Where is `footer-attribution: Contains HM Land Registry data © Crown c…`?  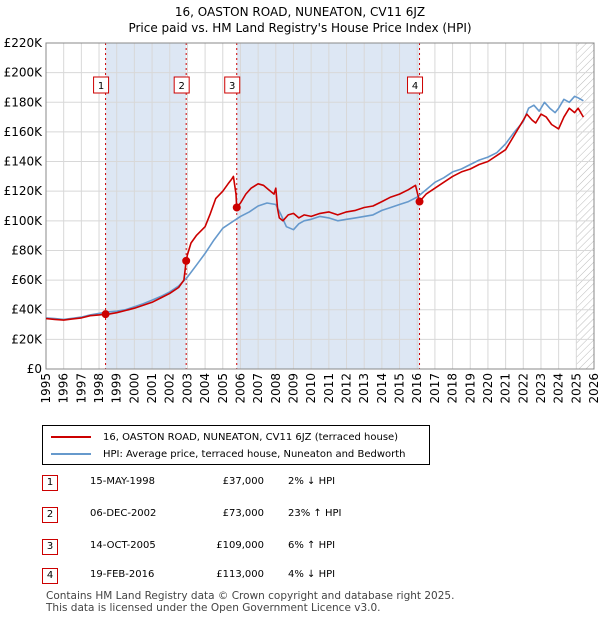 footer-attribution: Contains HM Land Registry data © Crown c… is located at coordinates (250, 602).